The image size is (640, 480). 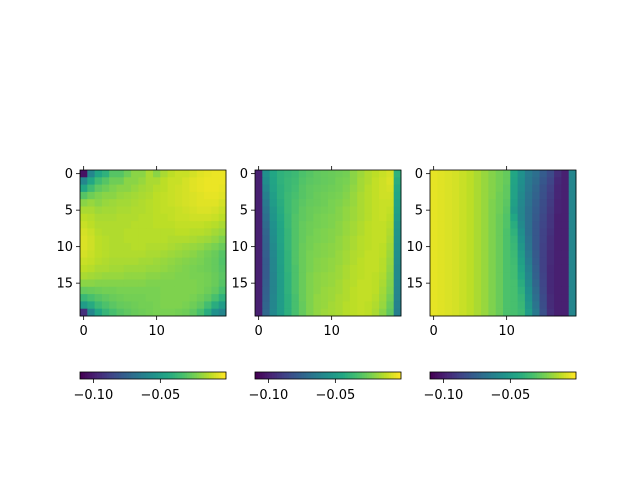 I want to click on heatmap-panel-2: 0 10 0 5 10 15 −0.10 −0.05, so click(x=316, y=284).